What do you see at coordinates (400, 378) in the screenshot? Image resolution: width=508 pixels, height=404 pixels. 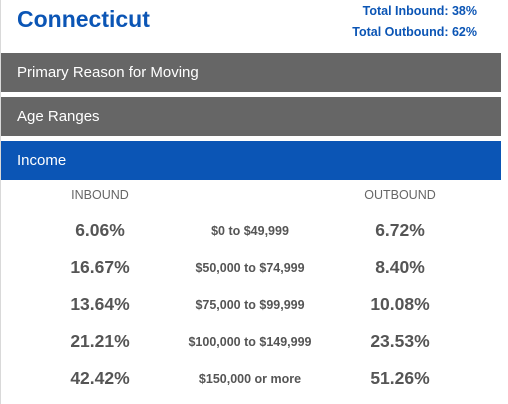 I see `outbound-percent: 51.26%` at bounding box center [400, 378].